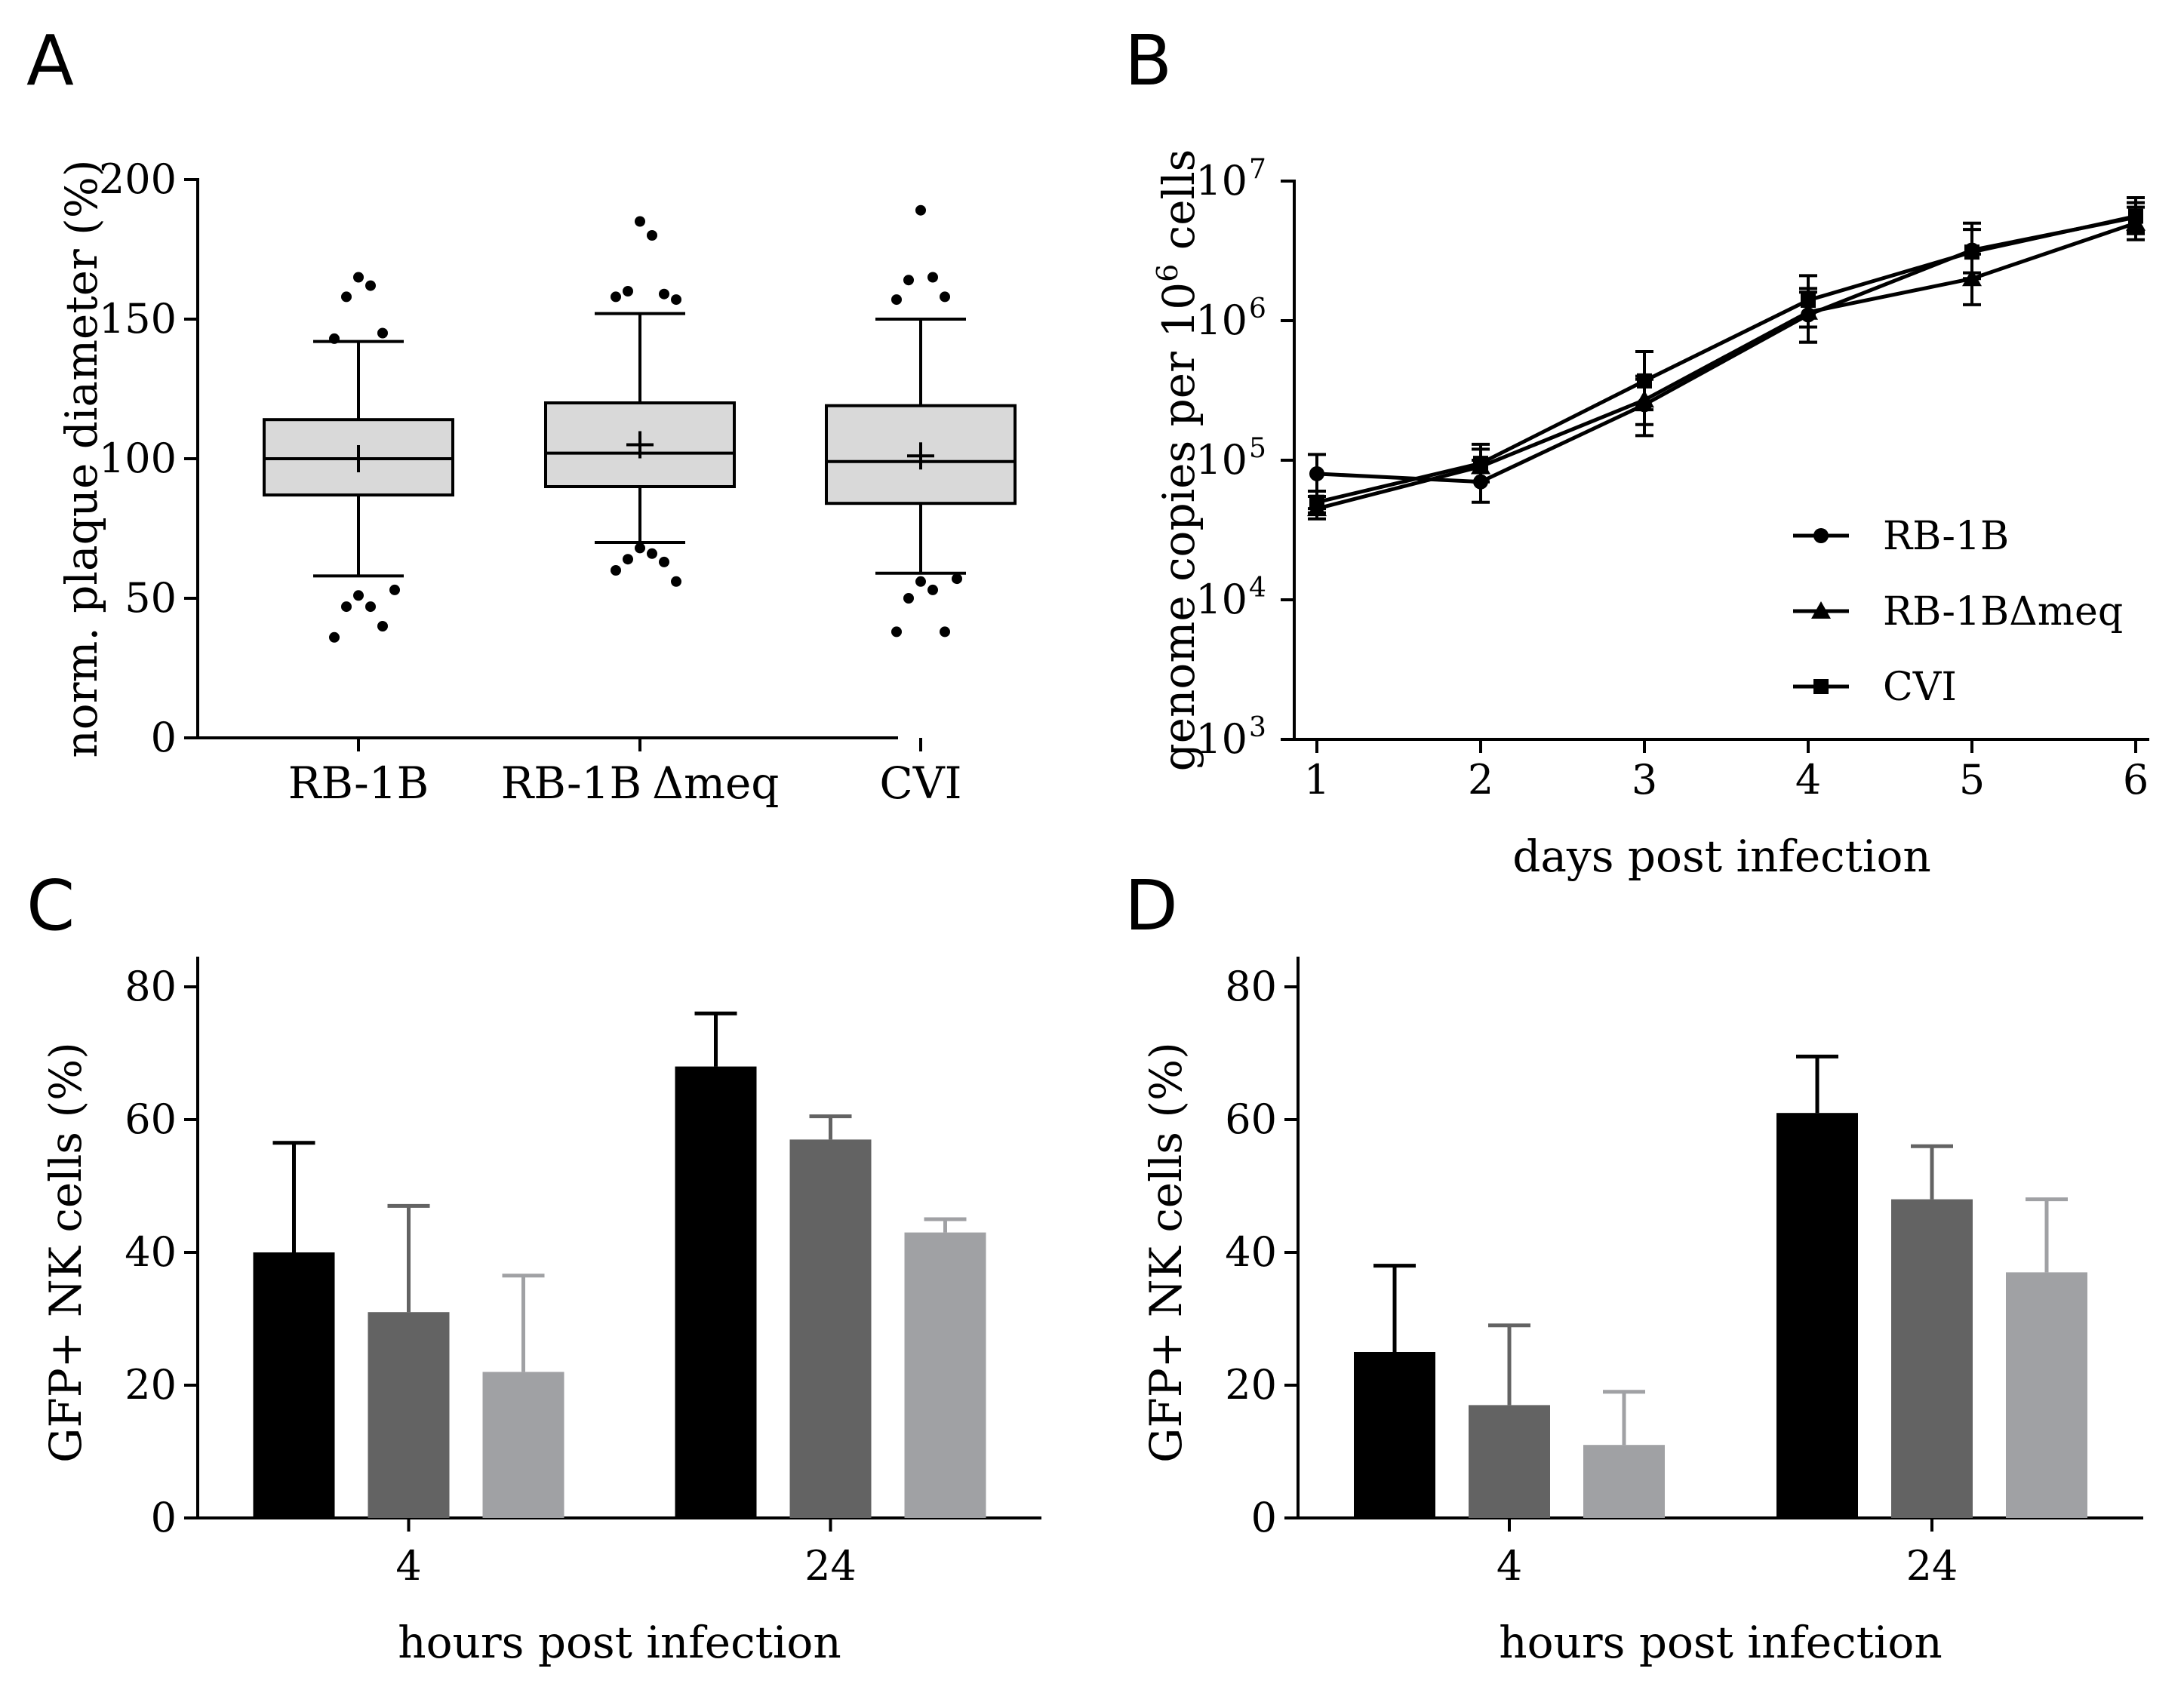  What do you see at coordinates (1177, 461) in the screenshot?
I see `y-axis-label: genome copies per 106 cells` at bounding box center [1177, 461].